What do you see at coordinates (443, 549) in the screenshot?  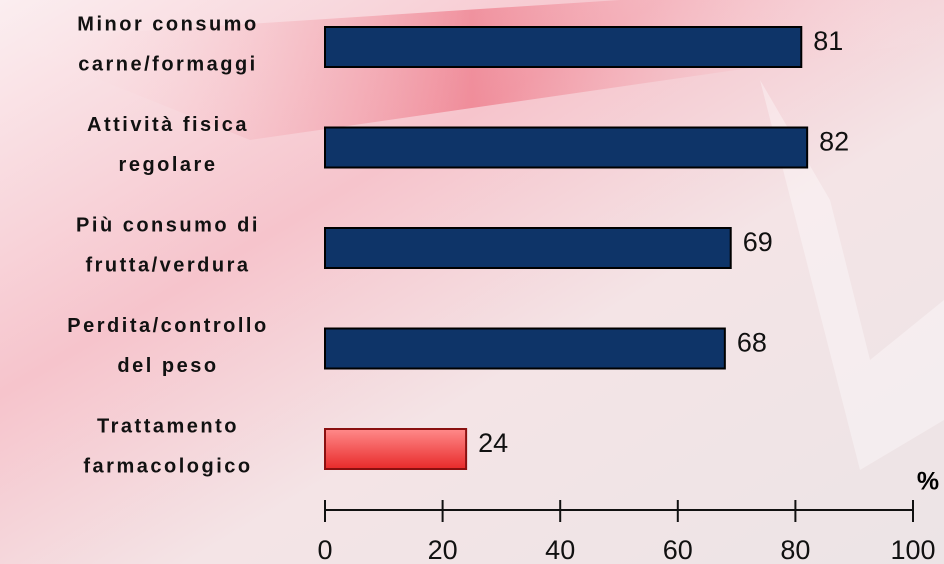 I see `x-tick-label: 20` at bounding box center [443, 549].